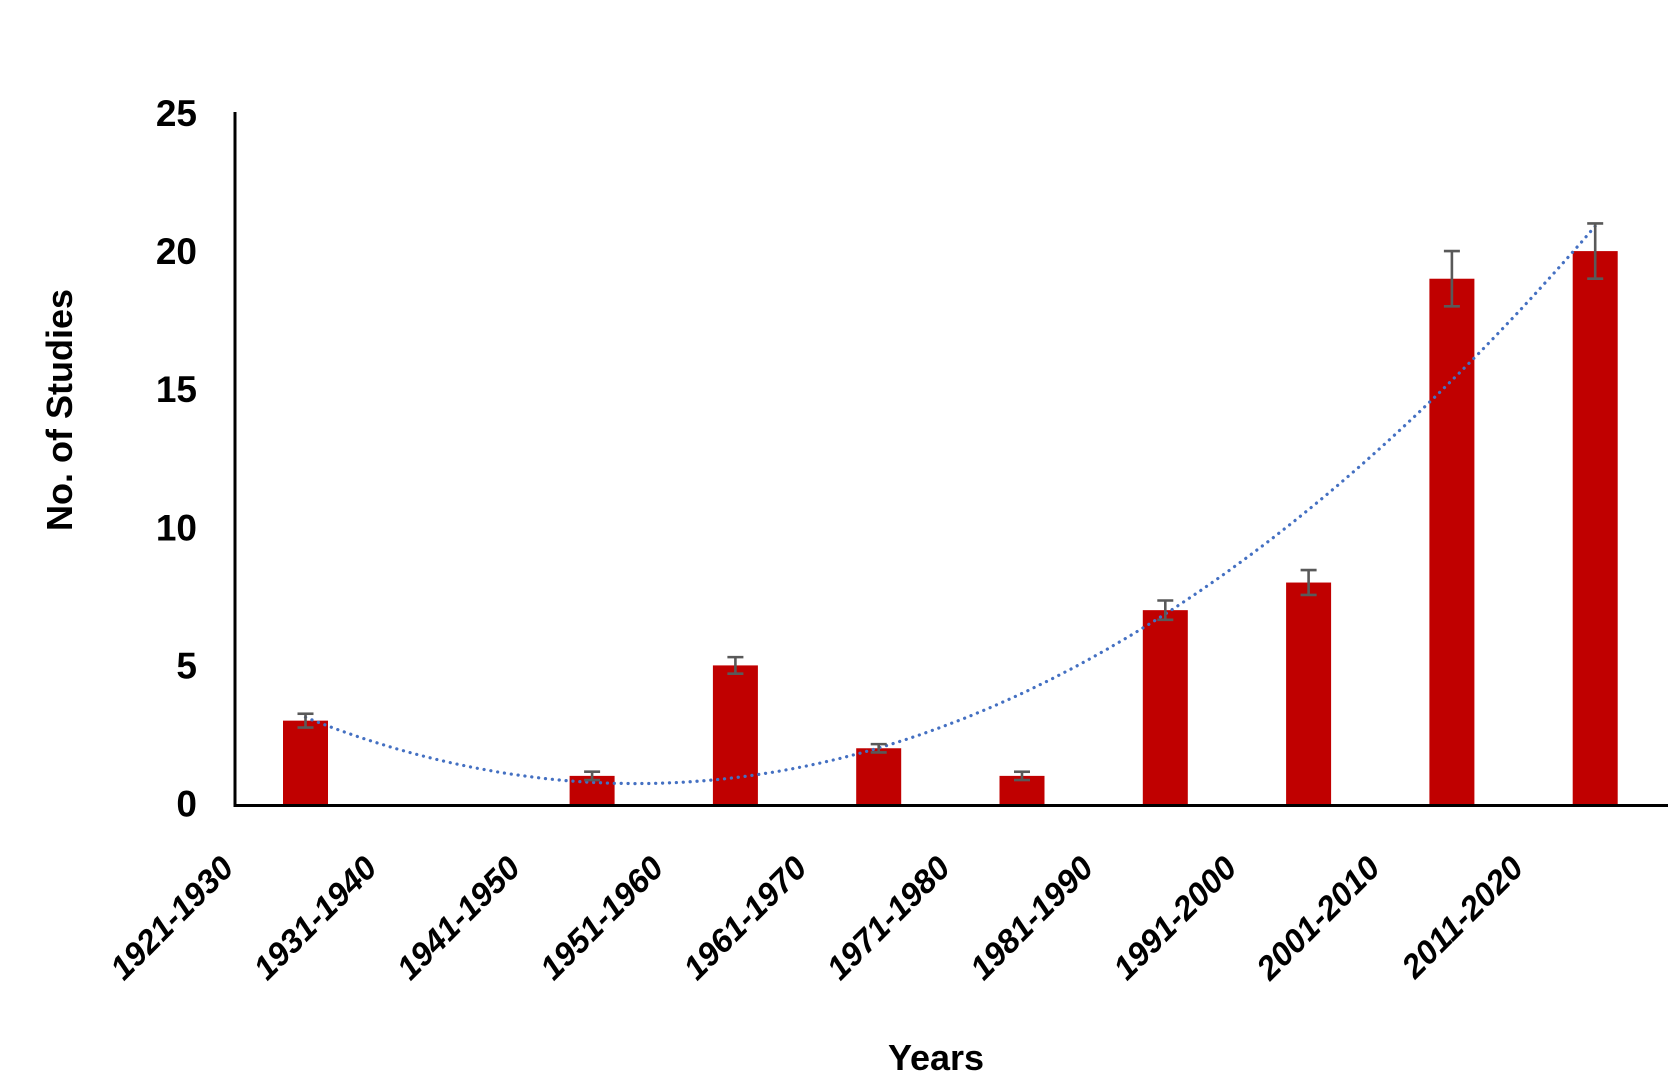 The width and height of the screenshot is (1679, 1088). What do you see at coordinates (1461, 916) in the screenshot?
I see `x-axis-tick-label: 2011-2020` at bounding box center [1461, 916].